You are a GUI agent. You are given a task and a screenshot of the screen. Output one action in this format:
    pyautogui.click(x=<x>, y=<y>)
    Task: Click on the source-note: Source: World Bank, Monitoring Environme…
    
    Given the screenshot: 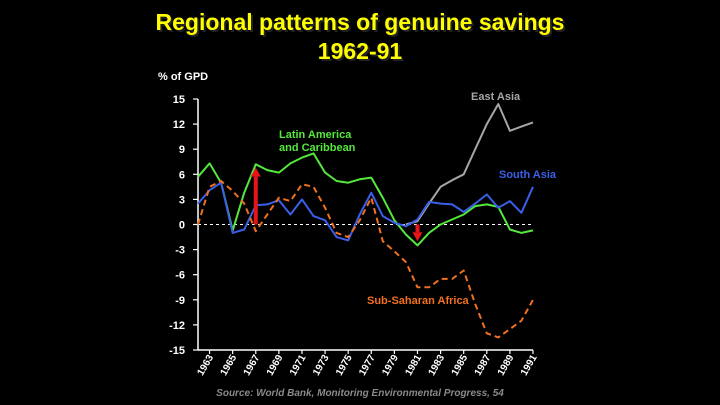 What is the action you would take?
    pyautogui.click(x=360, y=393)
    